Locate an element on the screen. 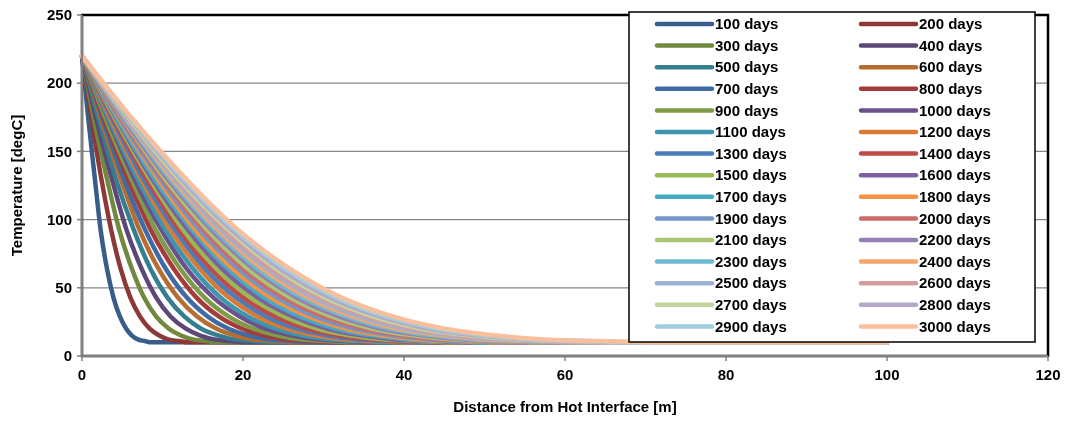  legend-label: 1500 days is located at coordinates (751, 175).